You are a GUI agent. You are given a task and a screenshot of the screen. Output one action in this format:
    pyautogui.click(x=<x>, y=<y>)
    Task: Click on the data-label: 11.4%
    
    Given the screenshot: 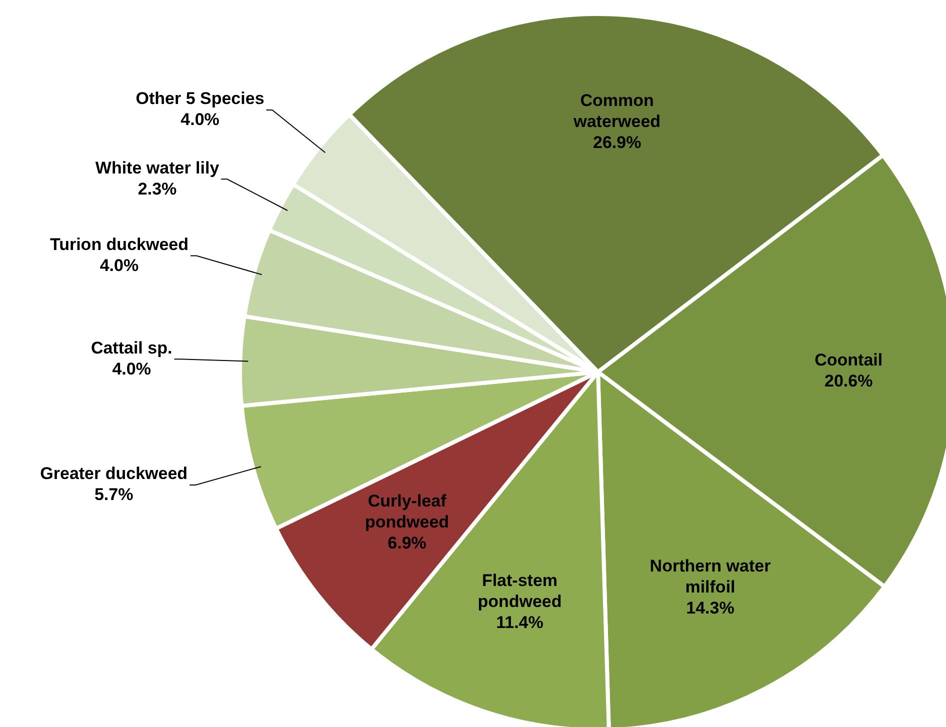 What is the action you would take?
    pyautogui.click(x=520, y=622)
    